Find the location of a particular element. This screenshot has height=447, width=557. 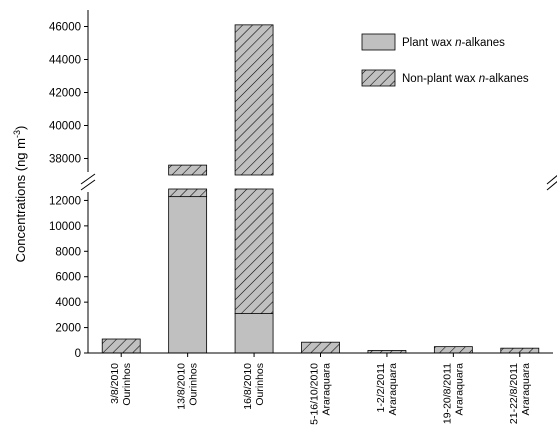

y-axis-label: Concentrations (ng m-3) is located at coordinates (20, 194).